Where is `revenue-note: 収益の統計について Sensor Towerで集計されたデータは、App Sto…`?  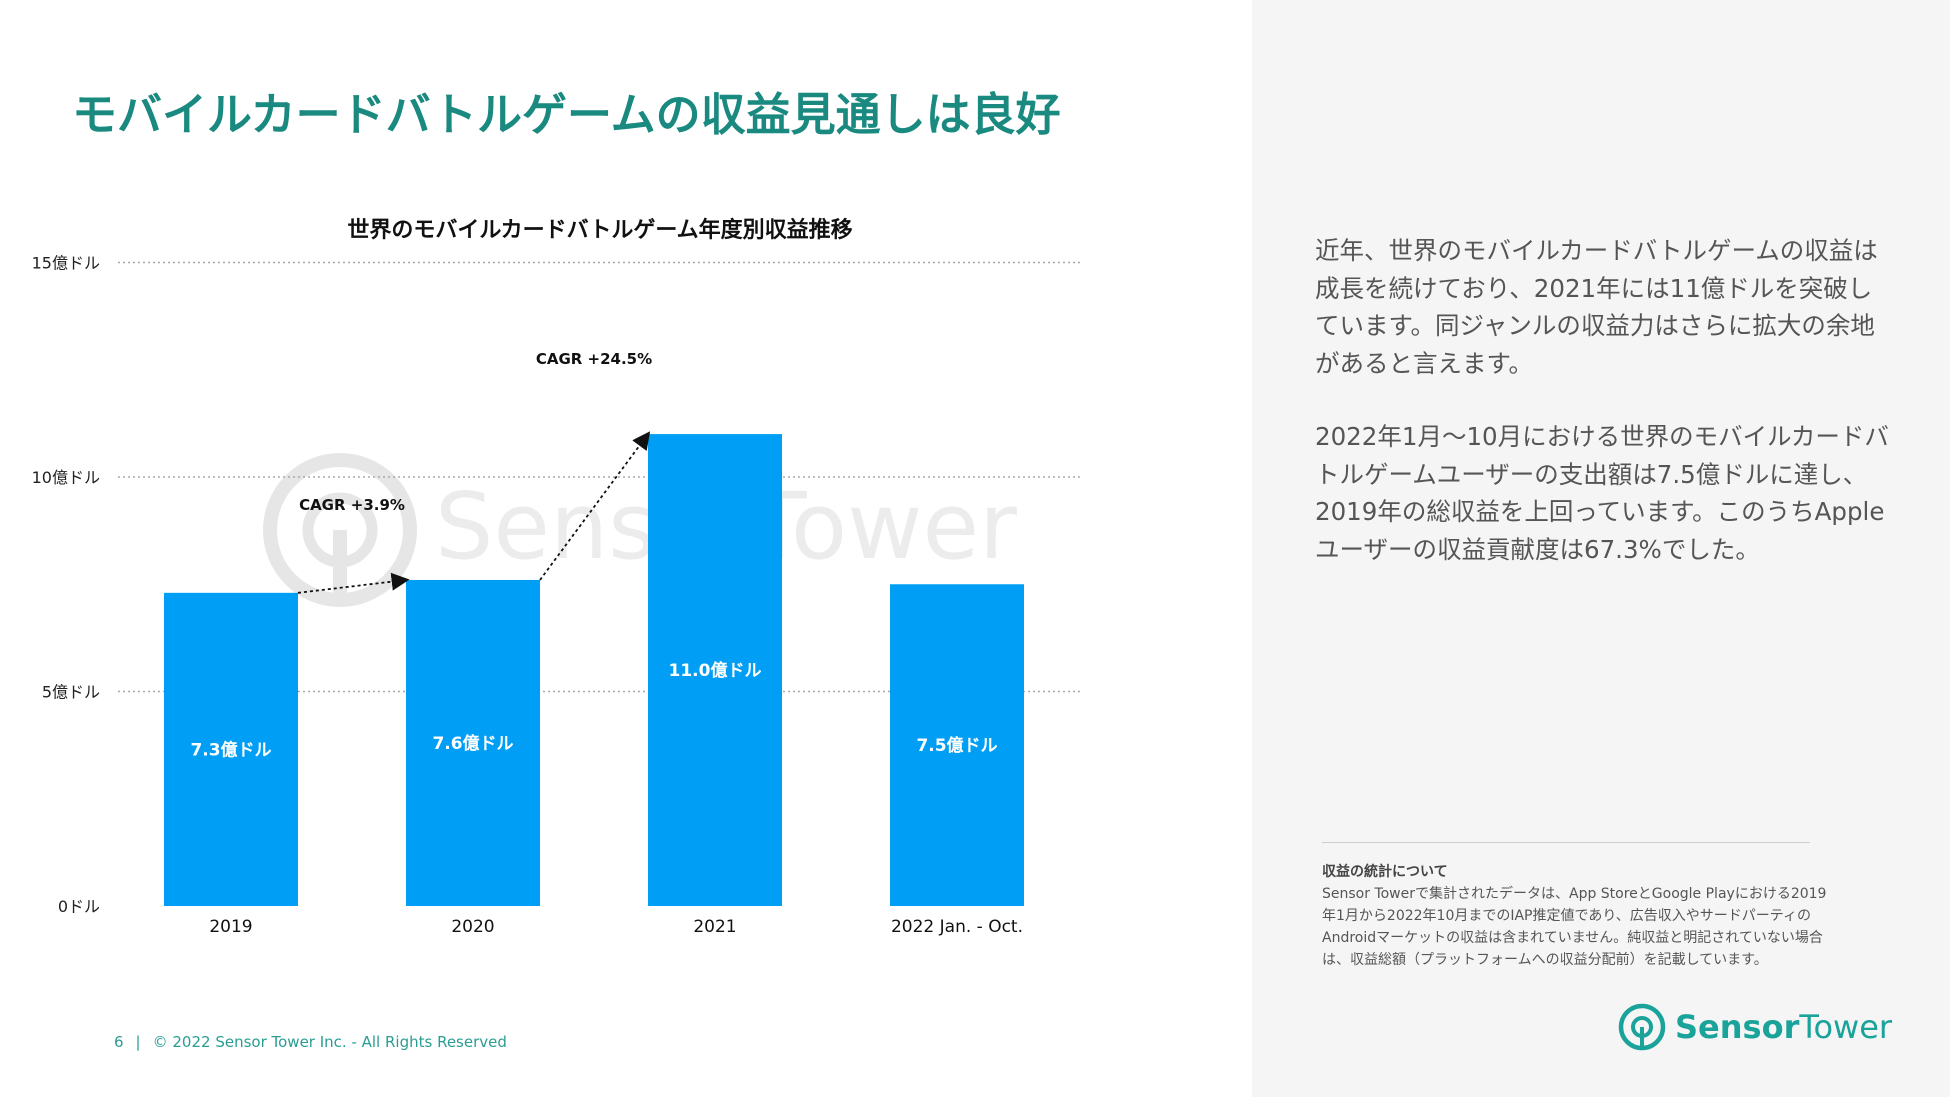
revenue-note: 収益の統計について Sensor Towerで集計されたデータは、App Sto… is located at coordinates (1577, 916).